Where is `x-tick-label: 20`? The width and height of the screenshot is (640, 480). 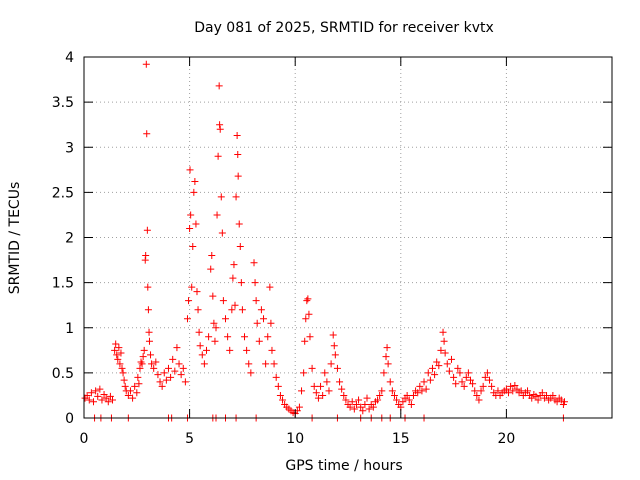
x-tick-label: 20 is located at coordinates (506, 439).